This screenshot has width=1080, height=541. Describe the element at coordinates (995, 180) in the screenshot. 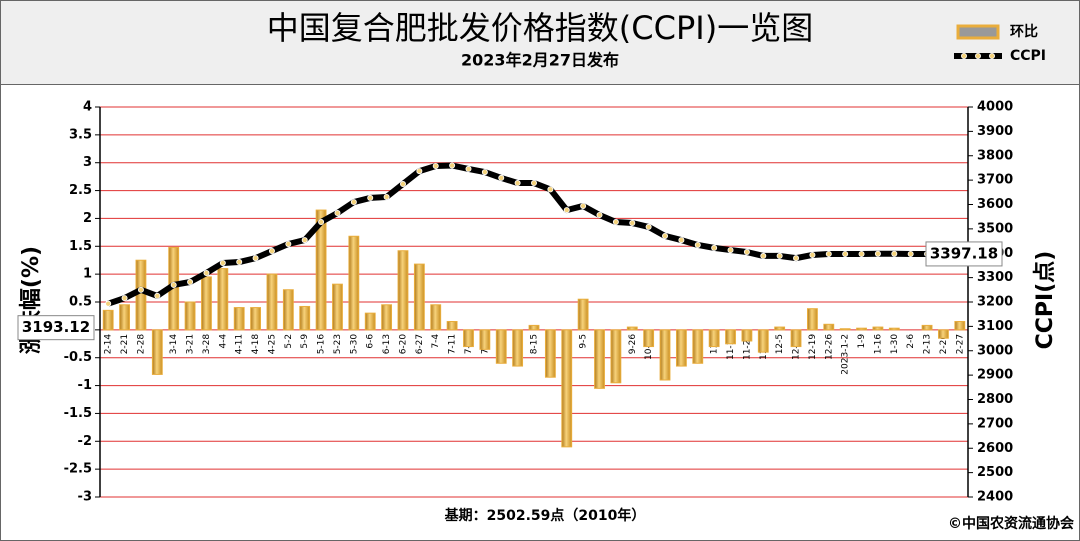

I see `y2-tick-label: 3700` at that location.